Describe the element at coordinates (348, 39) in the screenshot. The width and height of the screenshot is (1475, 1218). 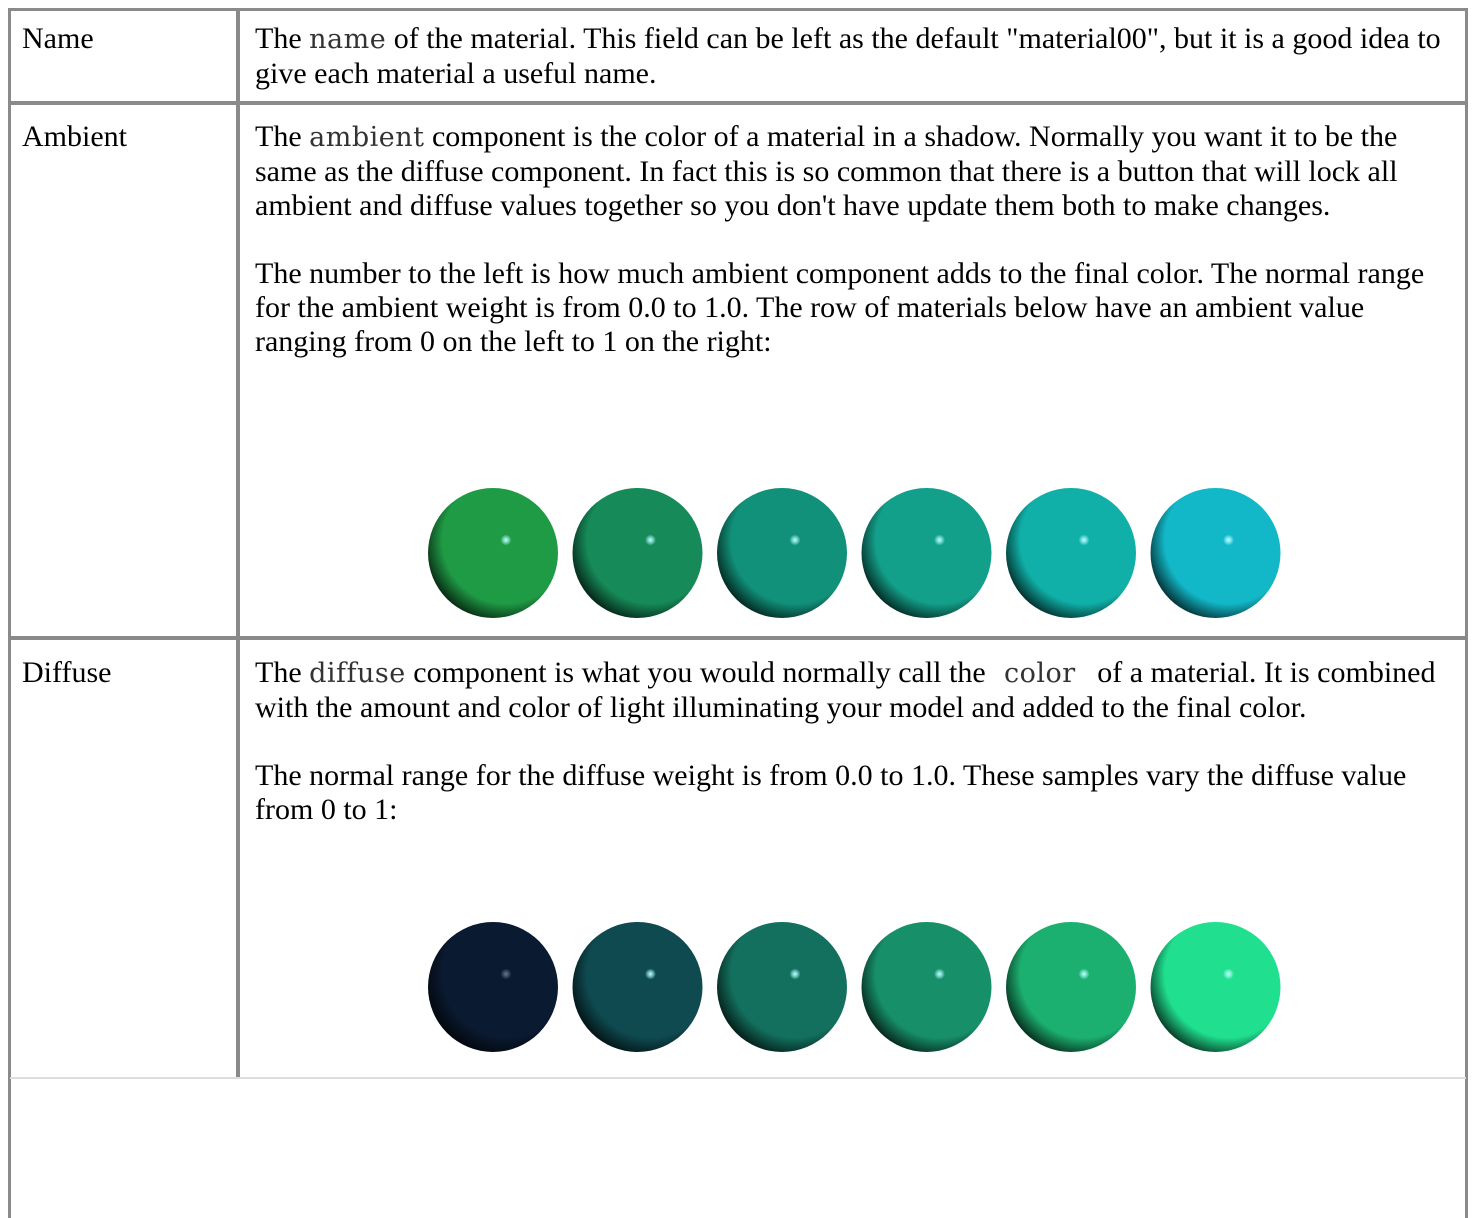
I see `keyword: name` at that location.